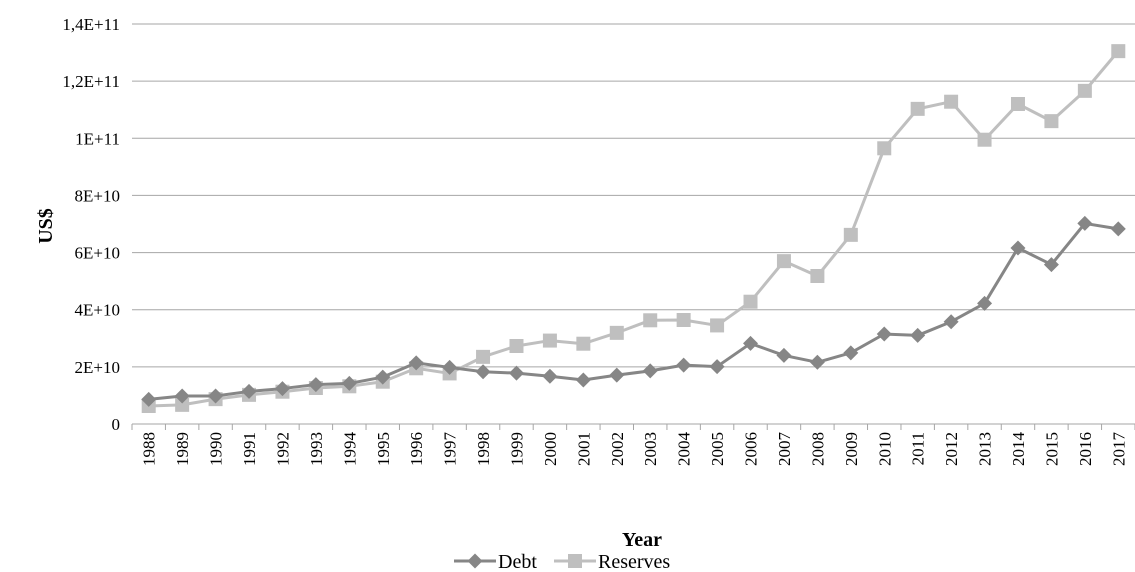  I want to click on legend: Debt Reserves, so click(562, 561).